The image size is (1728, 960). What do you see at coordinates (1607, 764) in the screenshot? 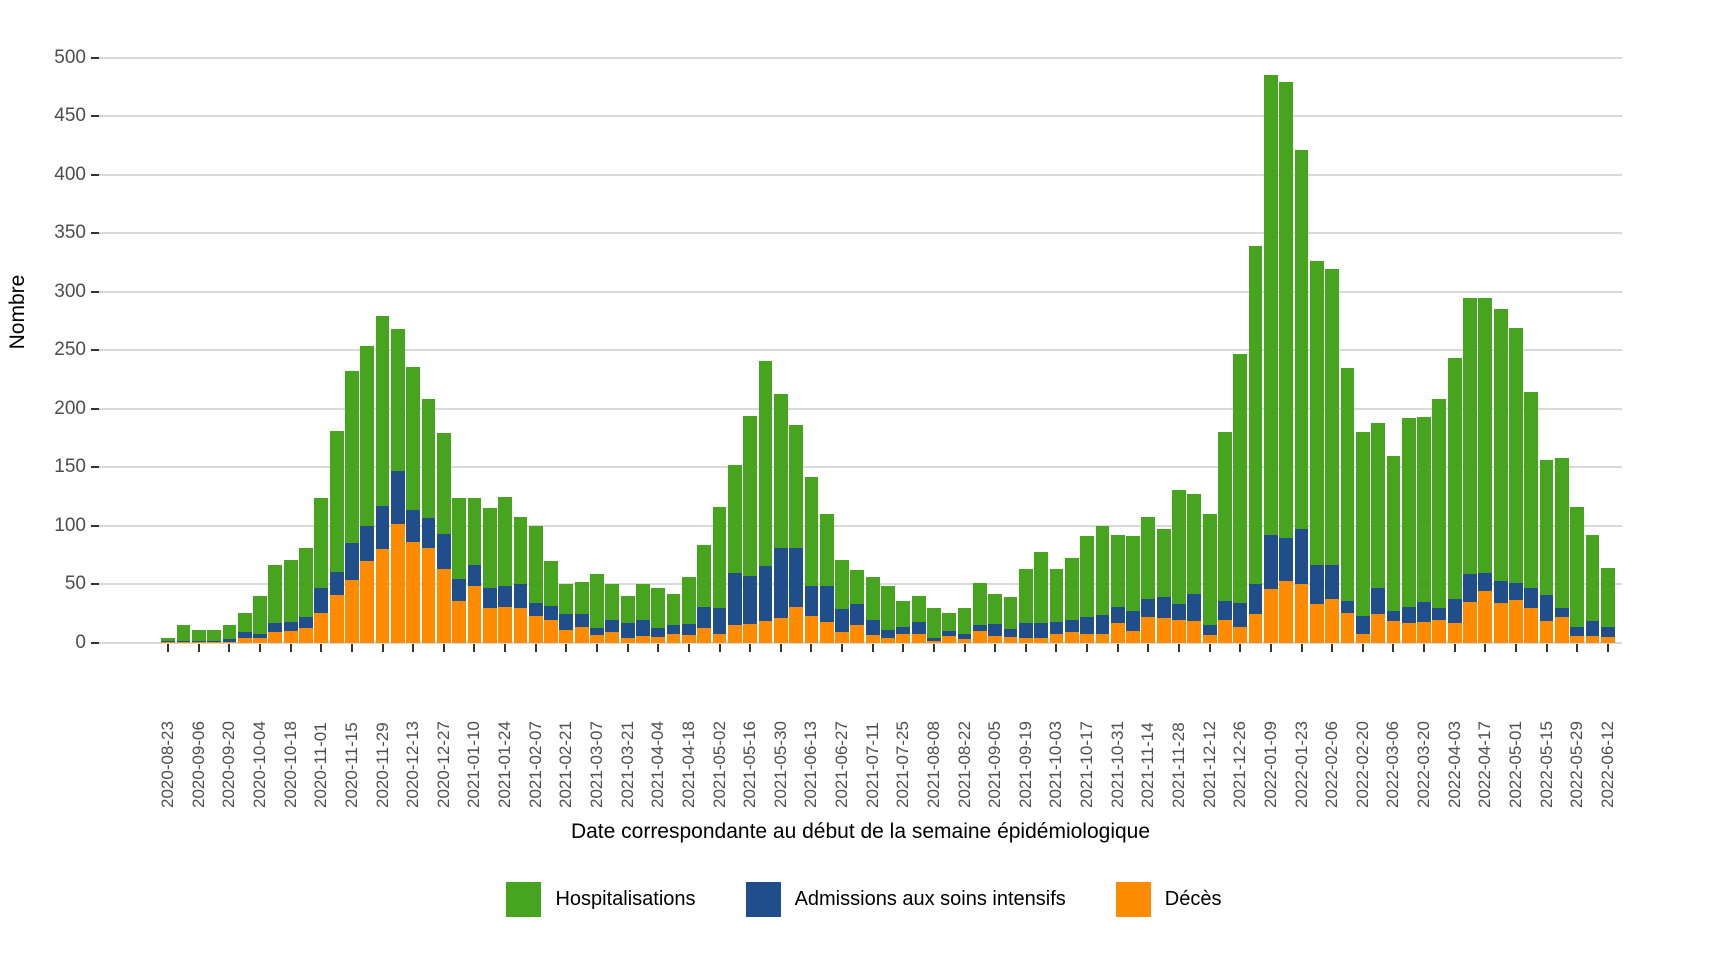
I see `x-tick-label: 2022-06-12` at bounding box center [1607, 764].